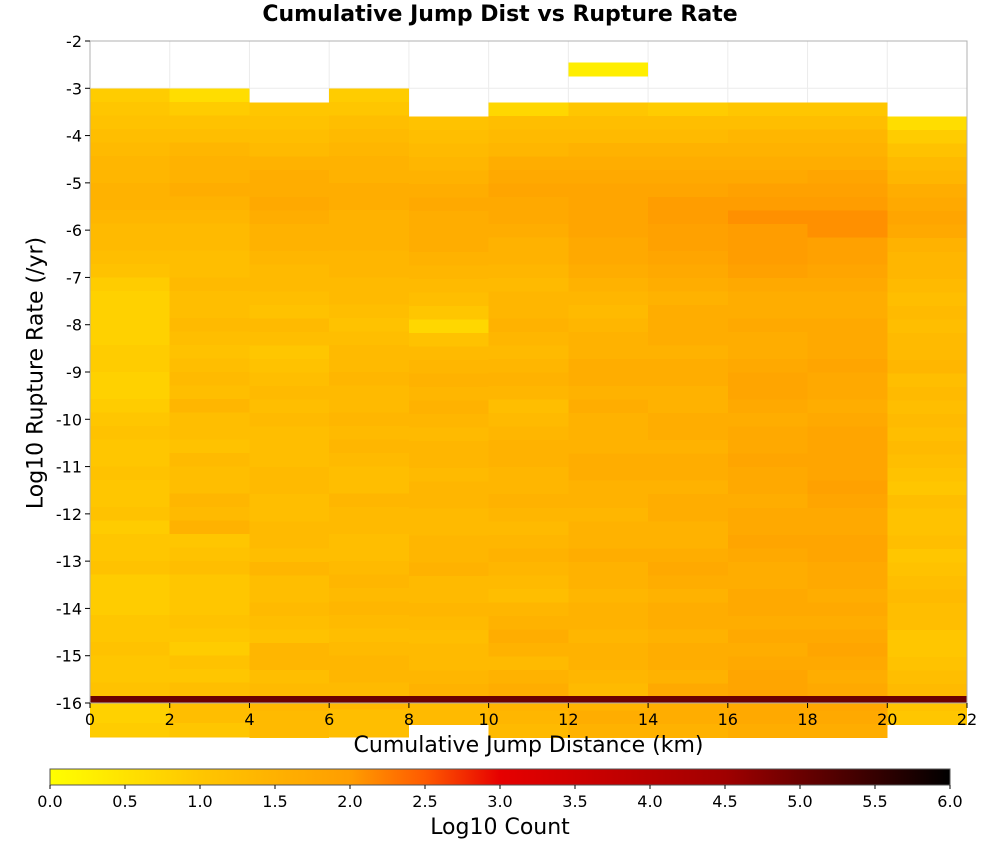 The image size is (1000, 850). What do you see at coordinates (74, 230) in the screenshot?
I see `y-tick-label: -6` at bounding box center [74, 230].